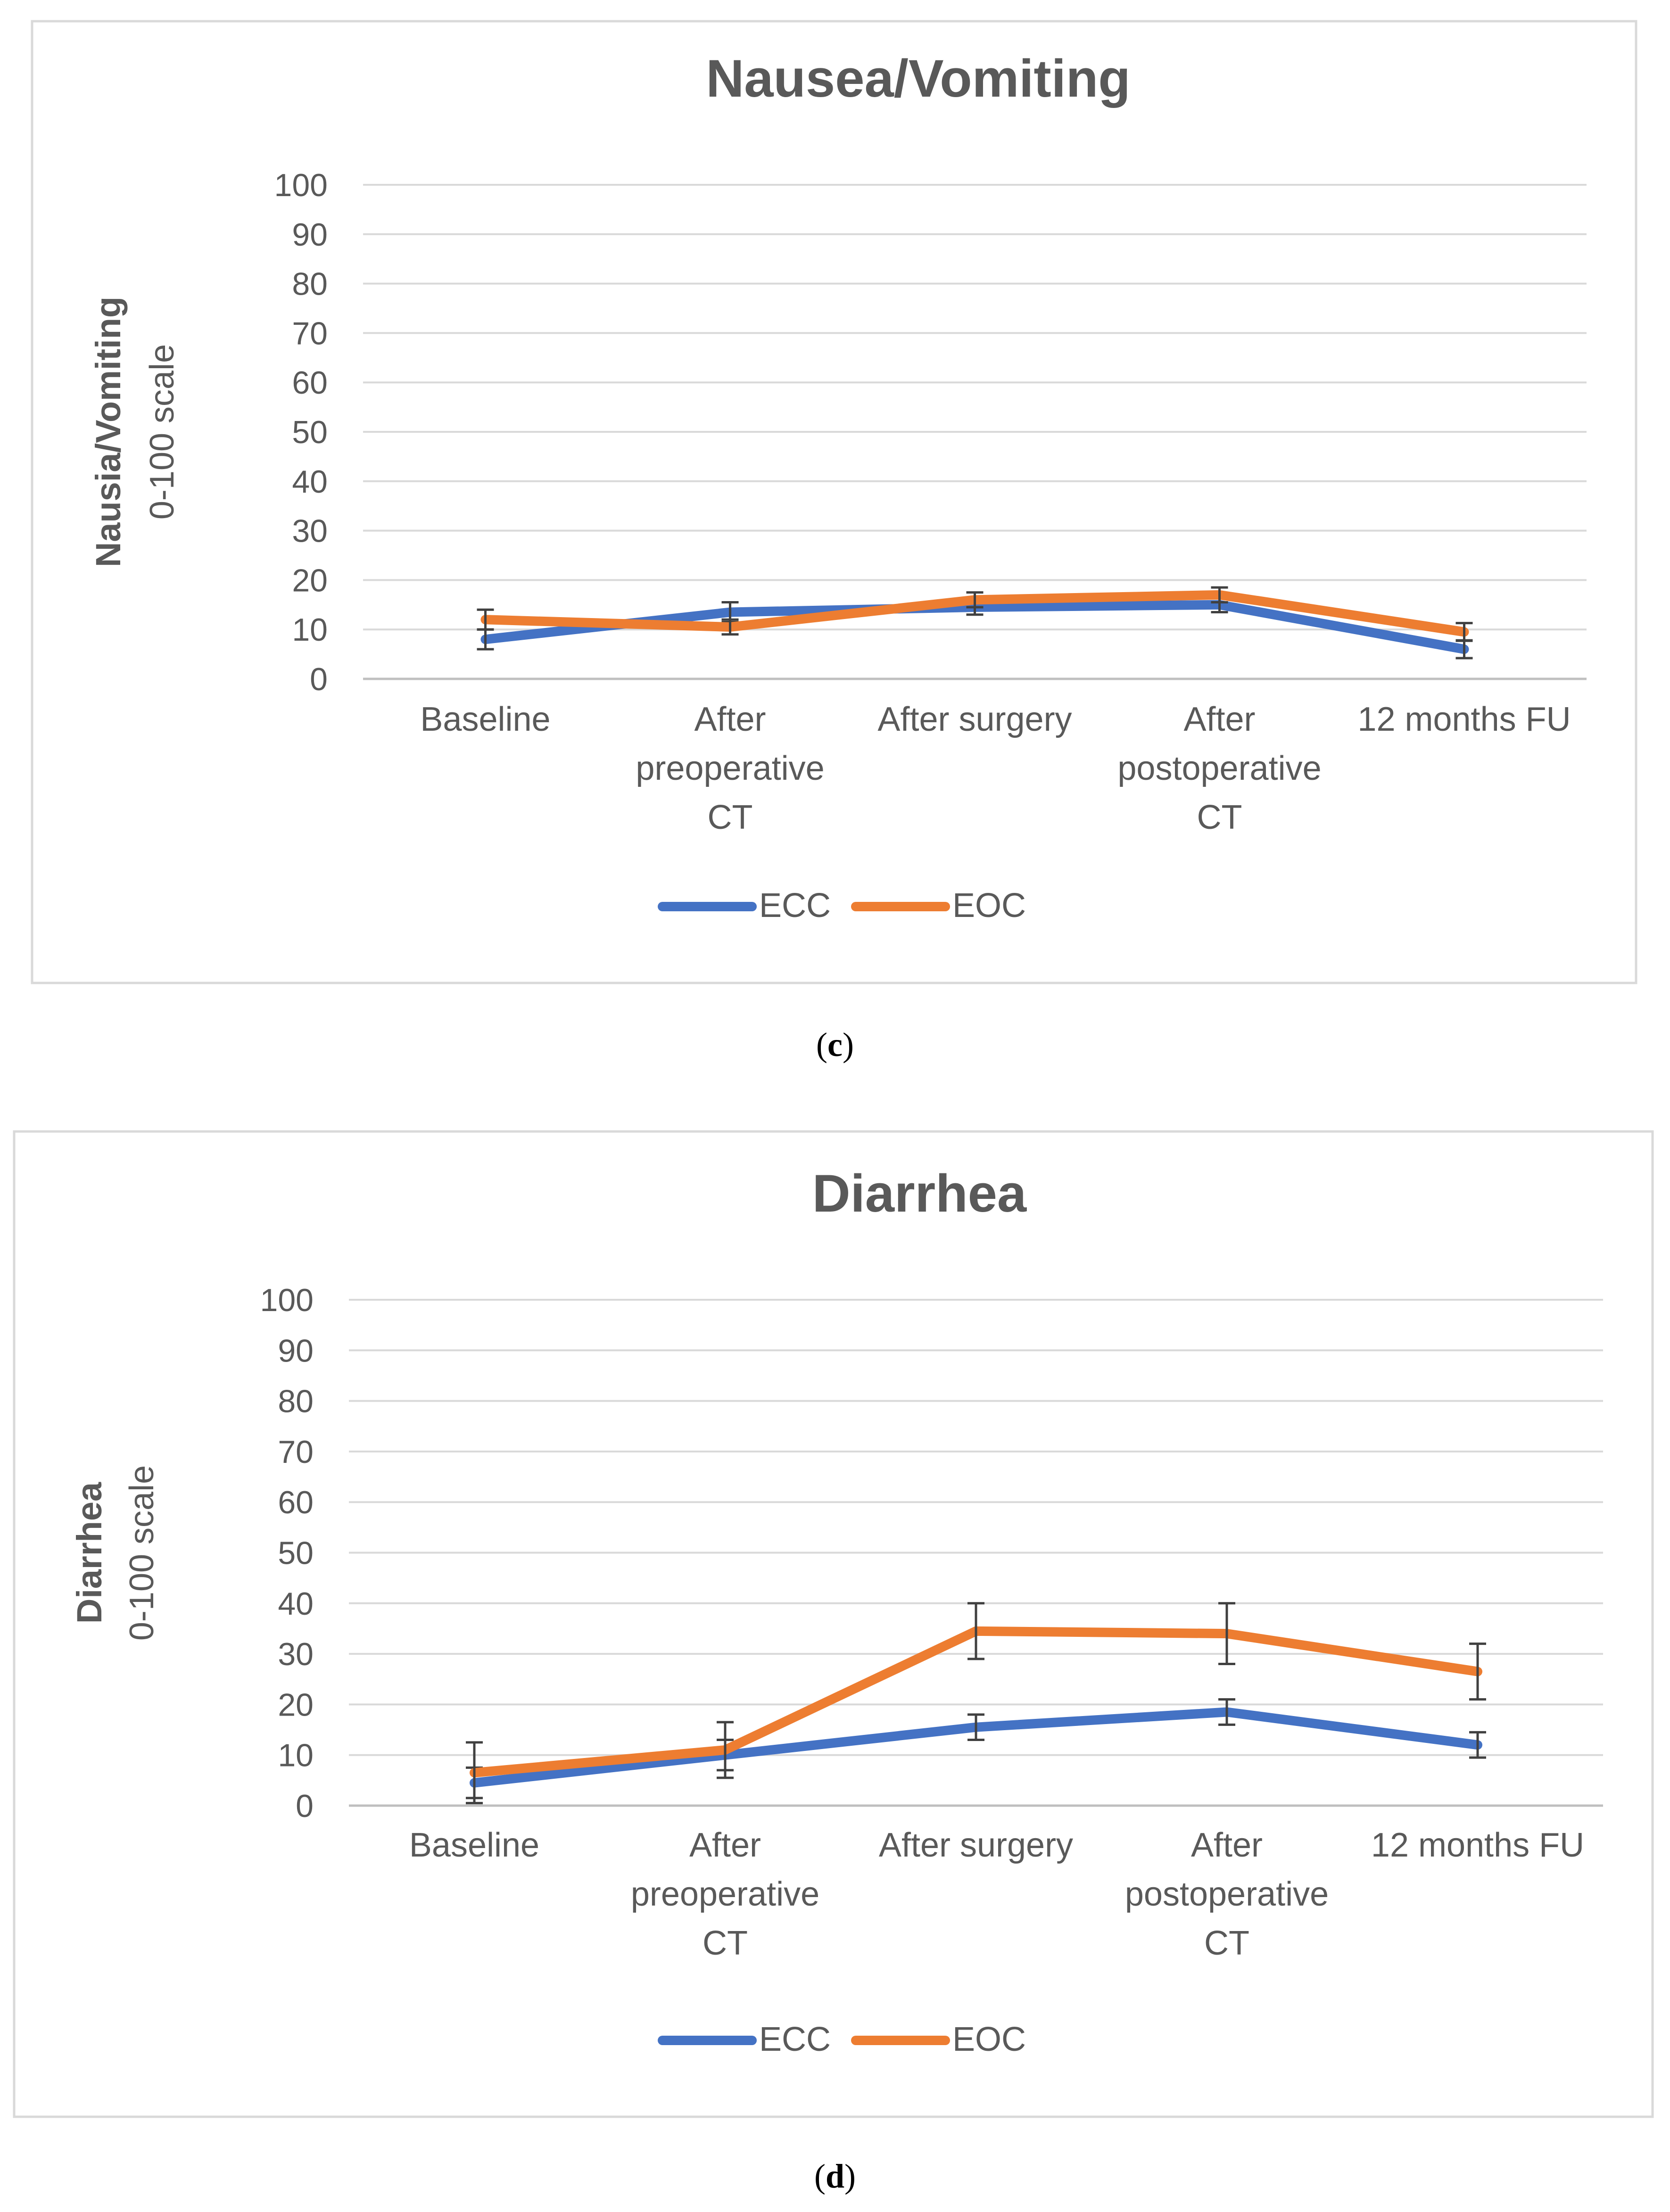  I want to click on chart-title: Nausea/Vomiting, so click(918, 78).